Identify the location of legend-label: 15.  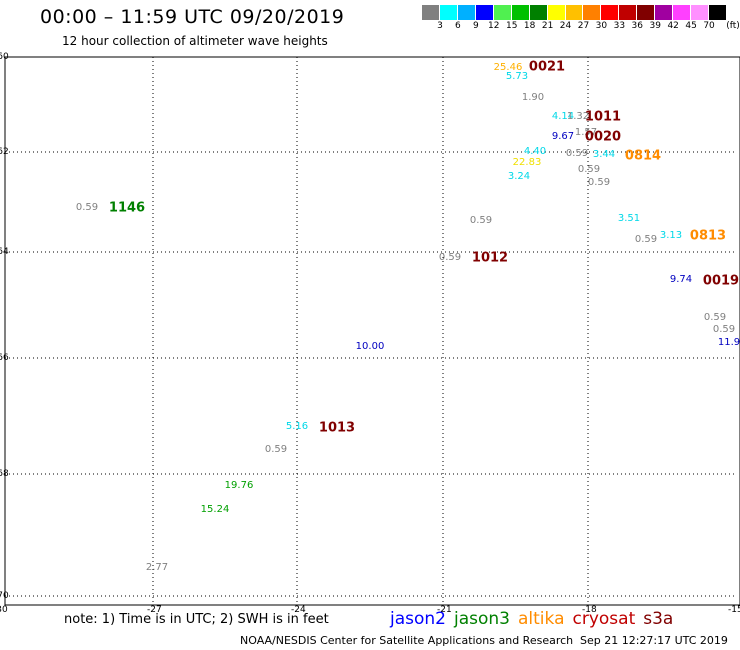
(511, 26).